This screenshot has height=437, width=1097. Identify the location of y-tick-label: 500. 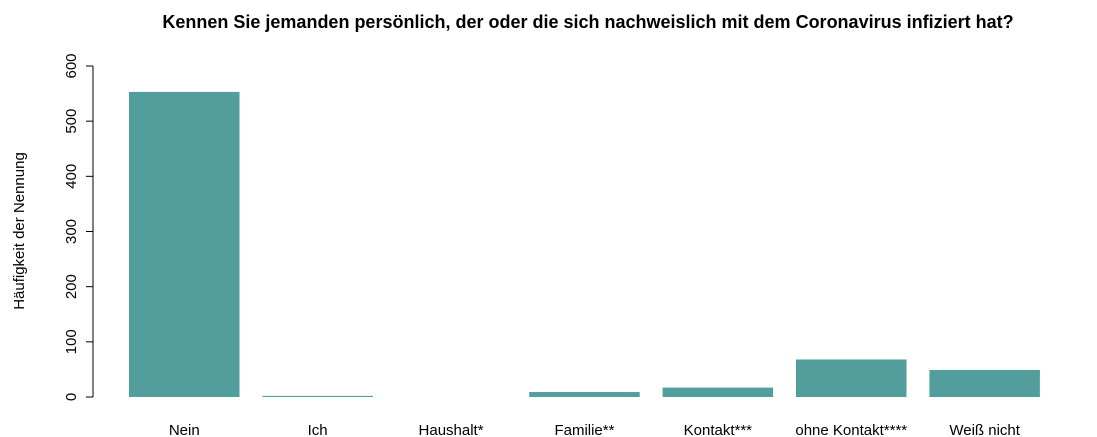
(71, 121).